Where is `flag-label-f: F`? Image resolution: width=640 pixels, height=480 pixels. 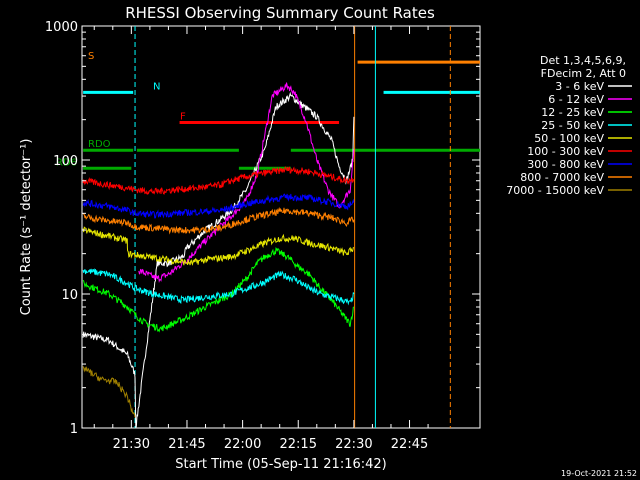
flag-label-f: F is located at coordinates (183, 116).